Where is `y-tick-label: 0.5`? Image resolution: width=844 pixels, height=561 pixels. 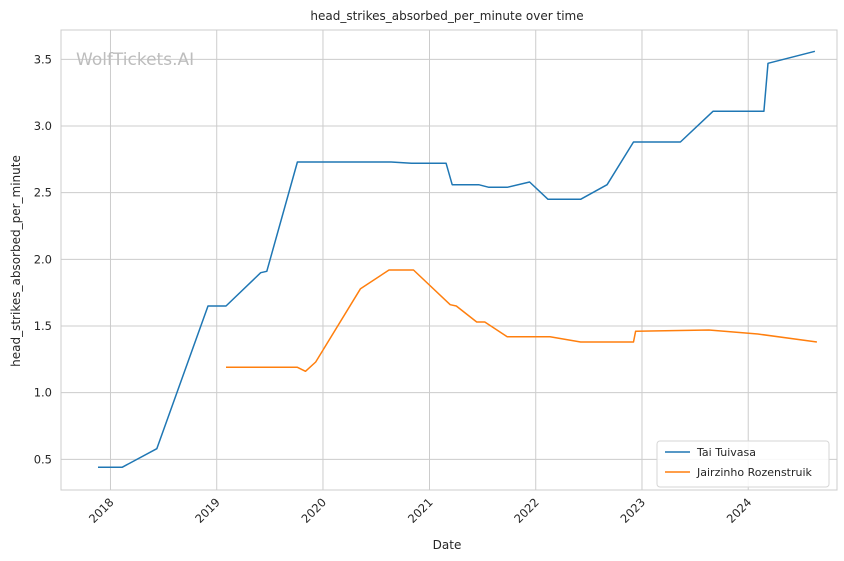 y-tick-label: 0.5 is located at coordinates (43, 459).